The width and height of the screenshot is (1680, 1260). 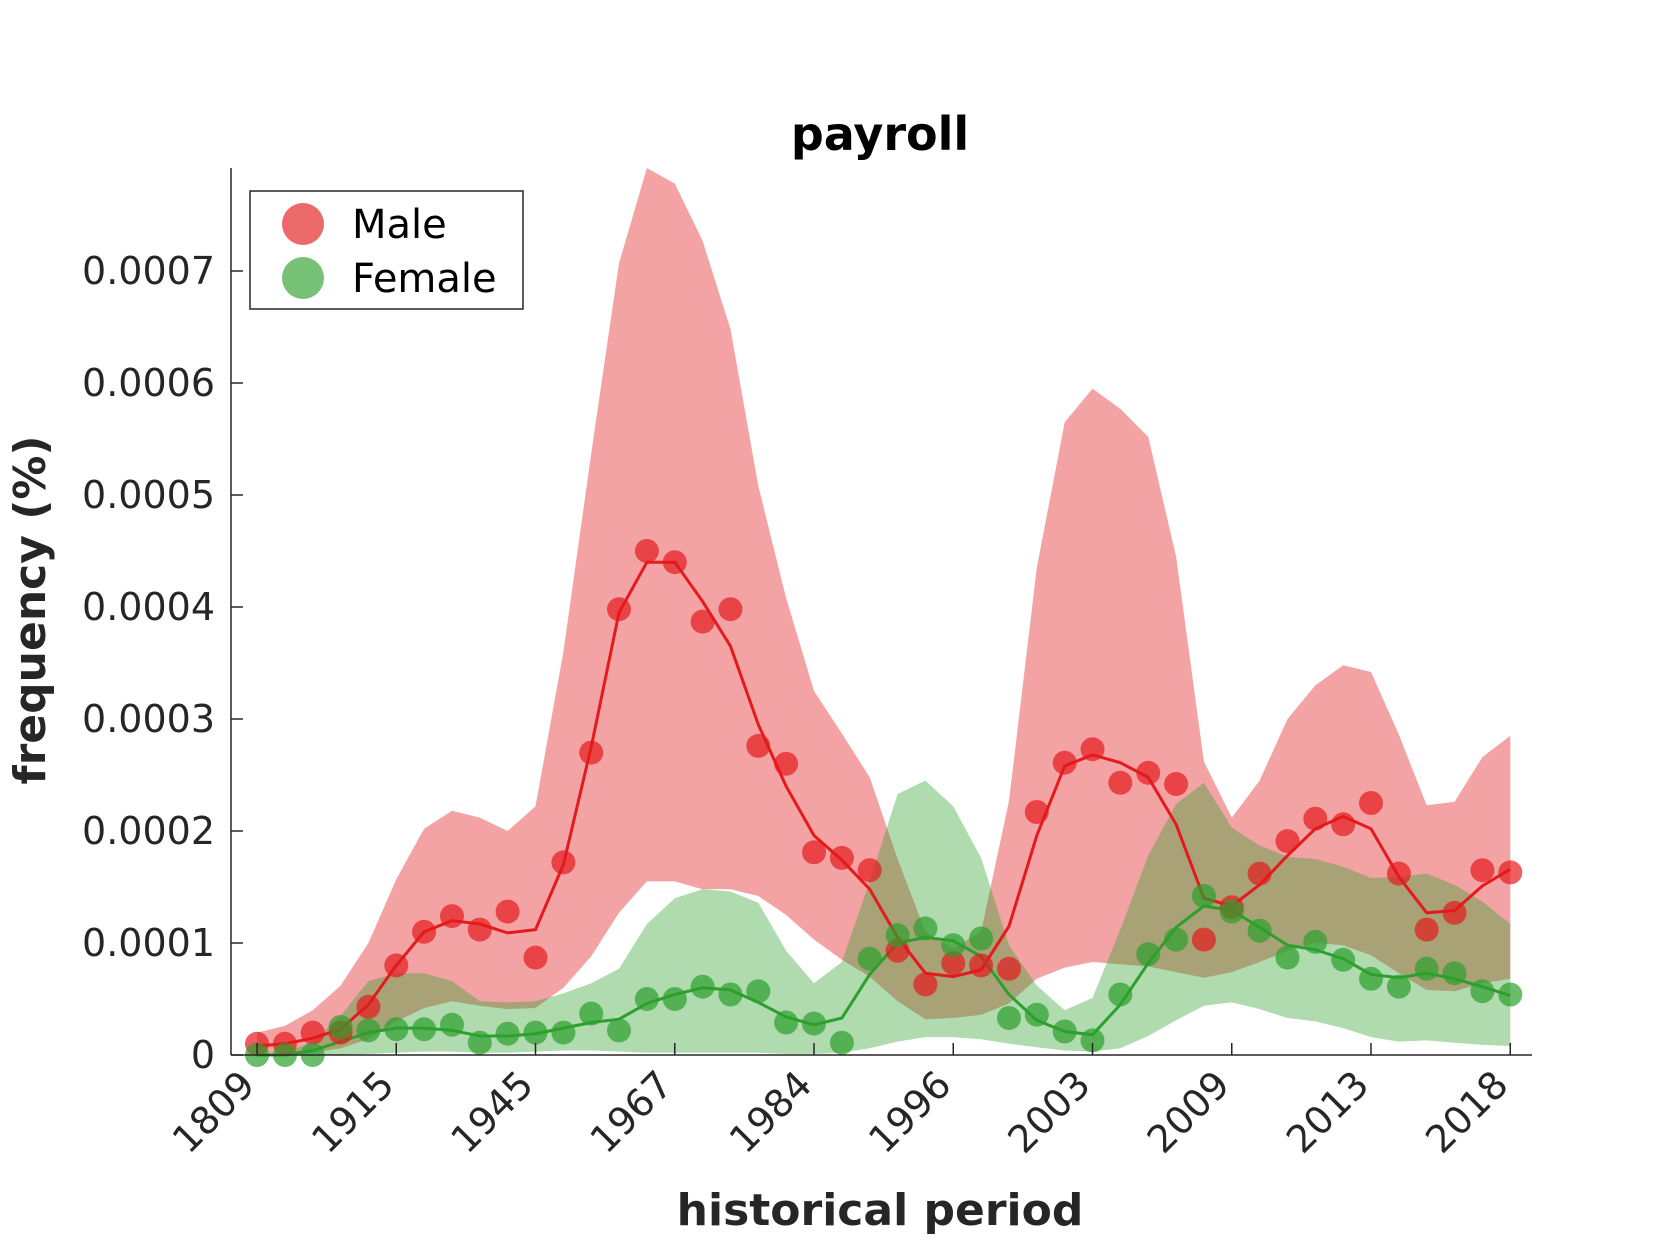 What do you see at coordinates (303, 224) in the screenshot?
I see `legend-marker-male` at bounding box center [303, 224].